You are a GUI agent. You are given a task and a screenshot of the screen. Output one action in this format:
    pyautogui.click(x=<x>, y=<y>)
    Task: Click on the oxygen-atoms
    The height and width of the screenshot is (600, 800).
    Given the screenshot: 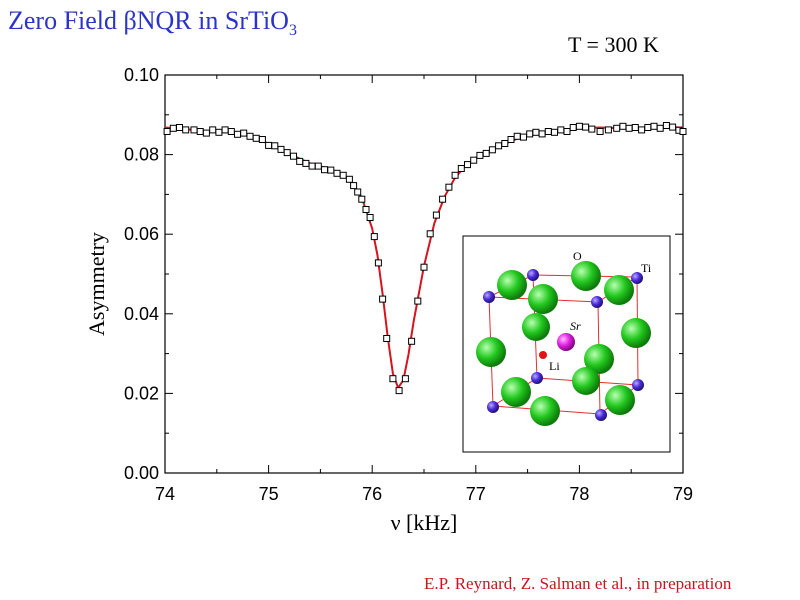 What is the action you would take?
    pyautogui.click(x=563, y=343)
    